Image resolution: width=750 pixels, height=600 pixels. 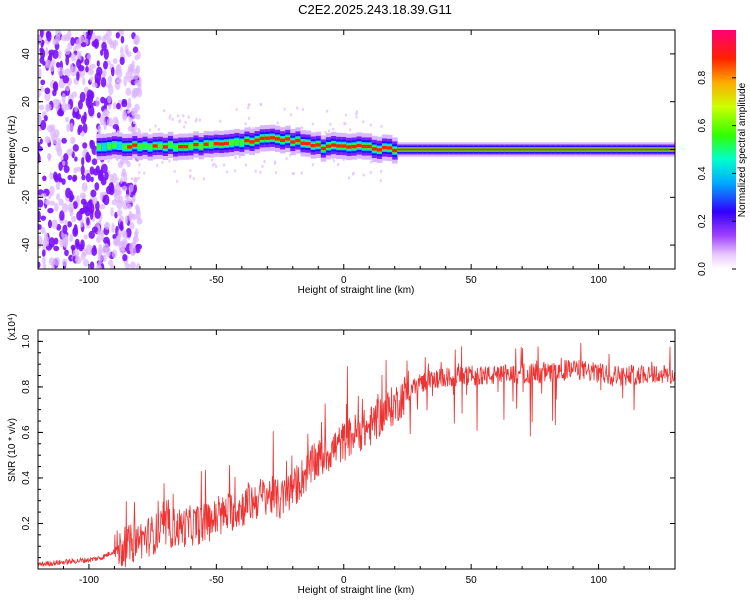 What do you see at coordinates (12, 326) in the screenshot?
I see `snr-scale-label: (x10⁴)` at bounding box center [12, 326].